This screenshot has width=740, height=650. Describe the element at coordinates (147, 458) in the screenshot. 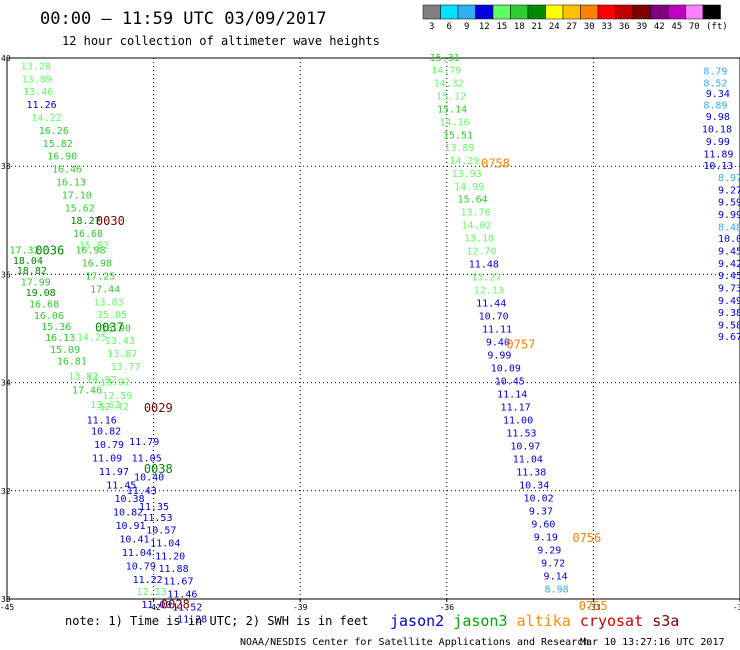

I see `wave-height-label: 11.05` at that location.